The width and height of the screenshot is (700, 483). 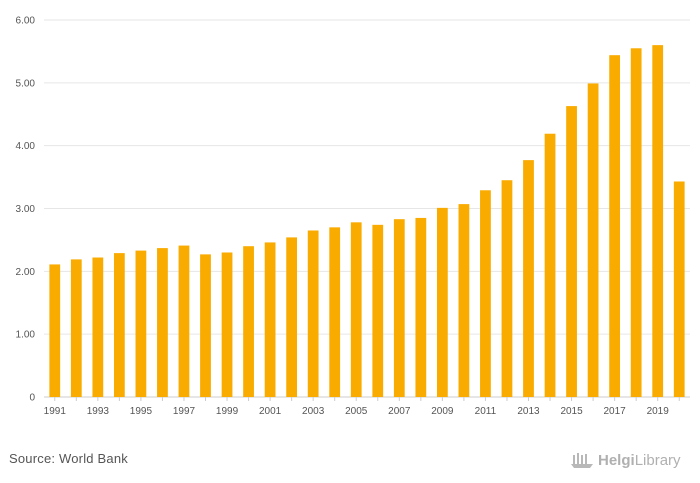 I want to click on source-note: Source: World Bank, so click(x=68, y=458).